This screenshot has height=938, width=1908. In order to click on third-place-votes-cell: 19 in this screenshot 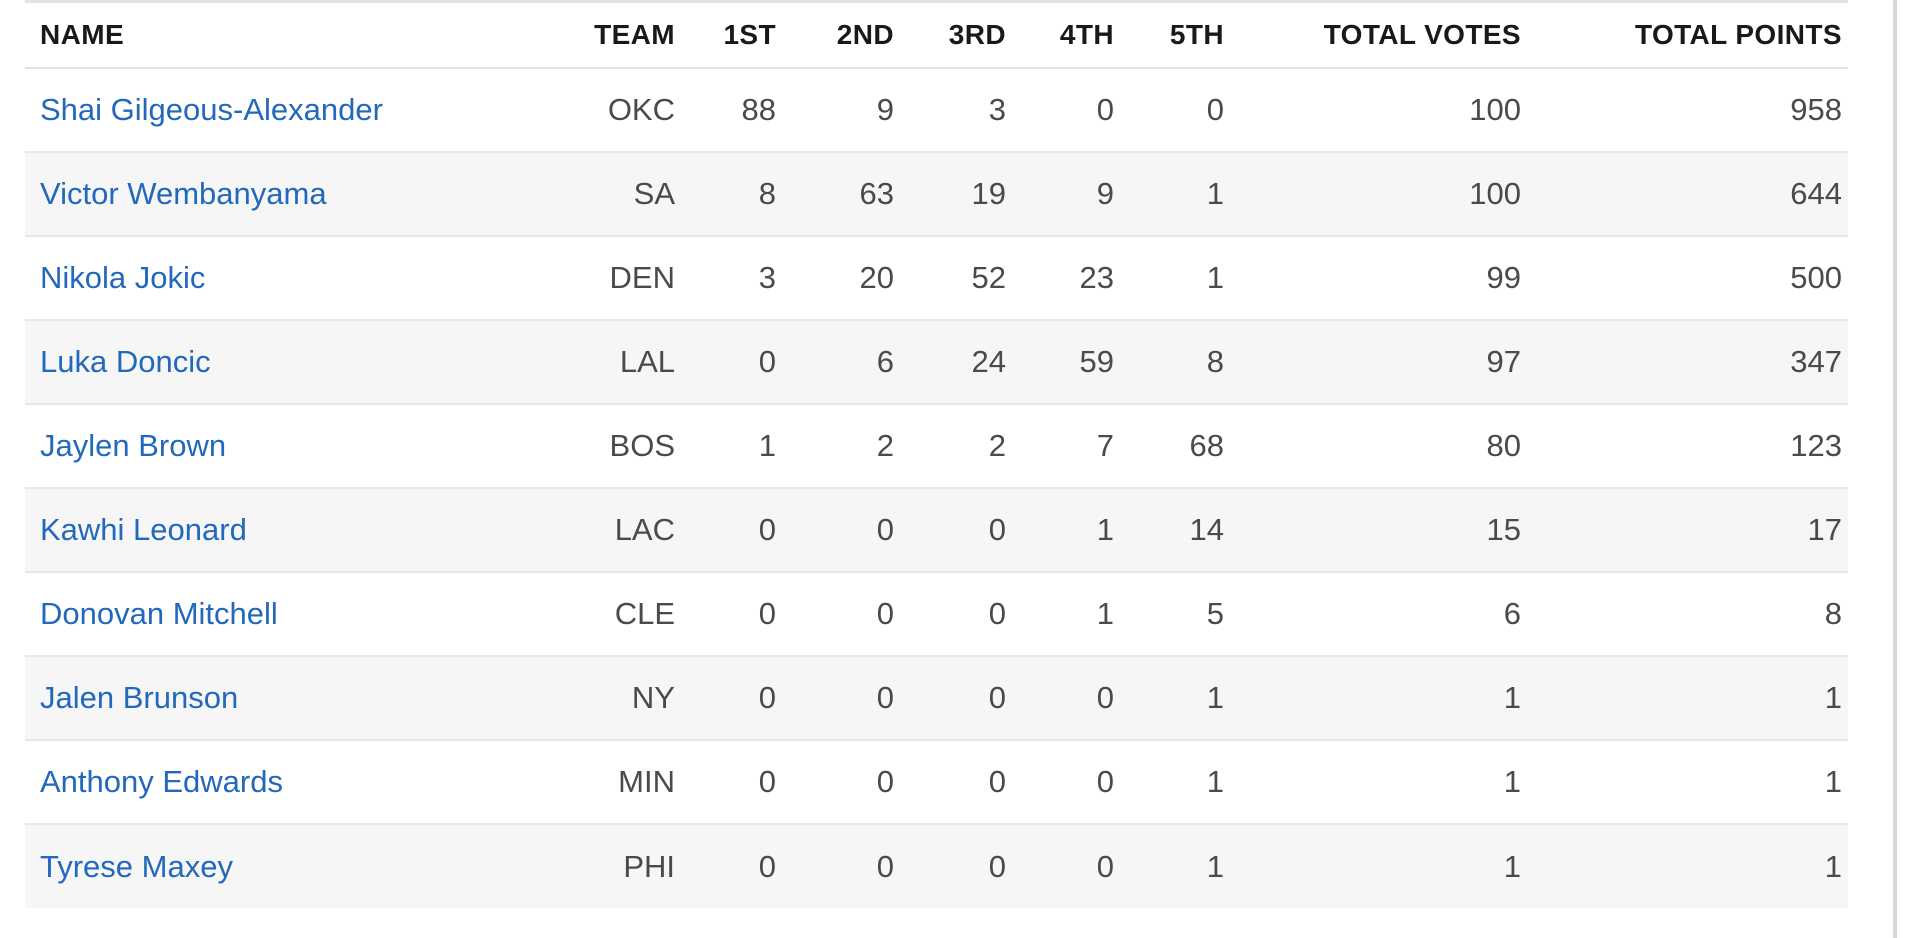, I will do `click(988, 193)`.